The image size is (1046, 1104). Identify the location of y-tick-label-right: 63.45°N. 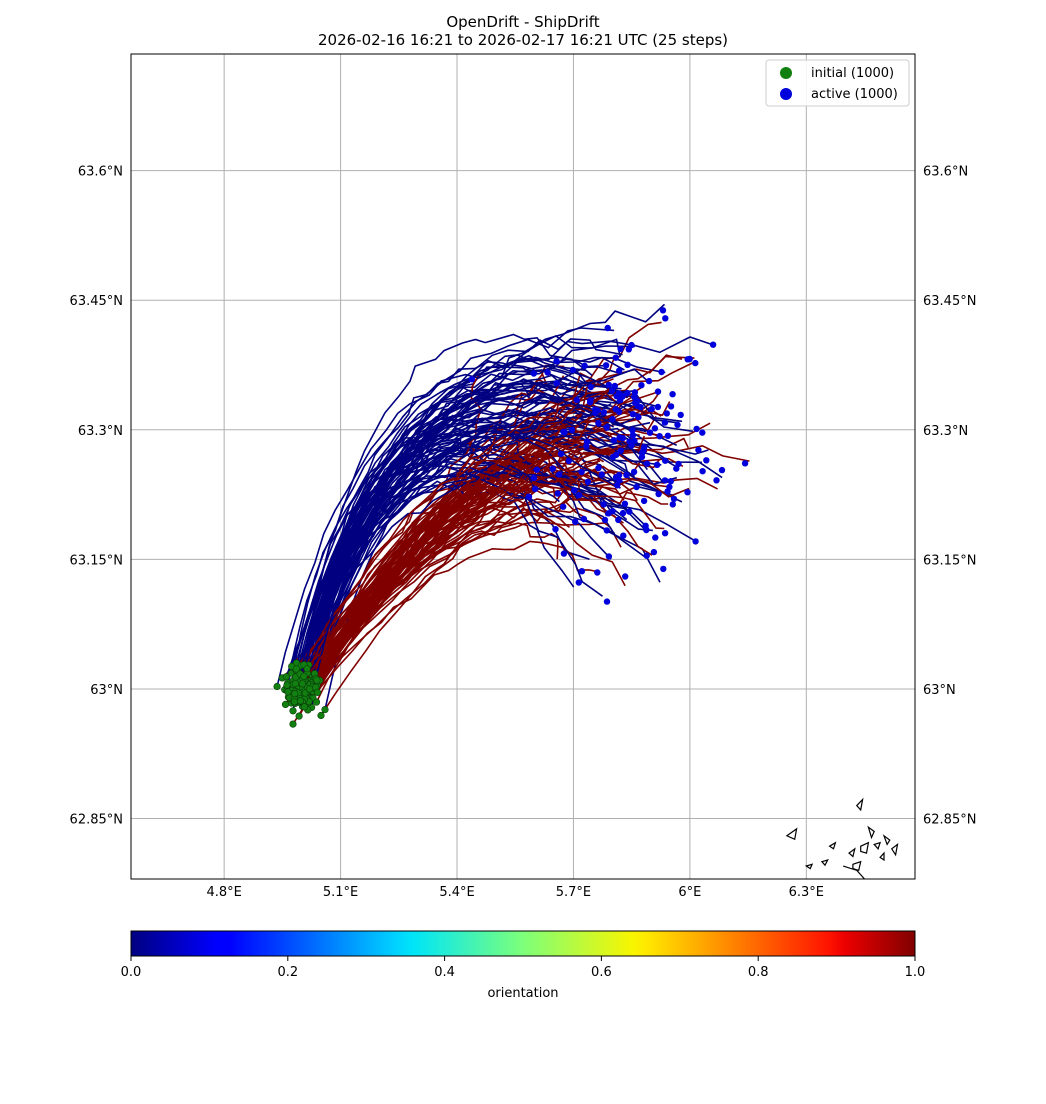
(949, 301).